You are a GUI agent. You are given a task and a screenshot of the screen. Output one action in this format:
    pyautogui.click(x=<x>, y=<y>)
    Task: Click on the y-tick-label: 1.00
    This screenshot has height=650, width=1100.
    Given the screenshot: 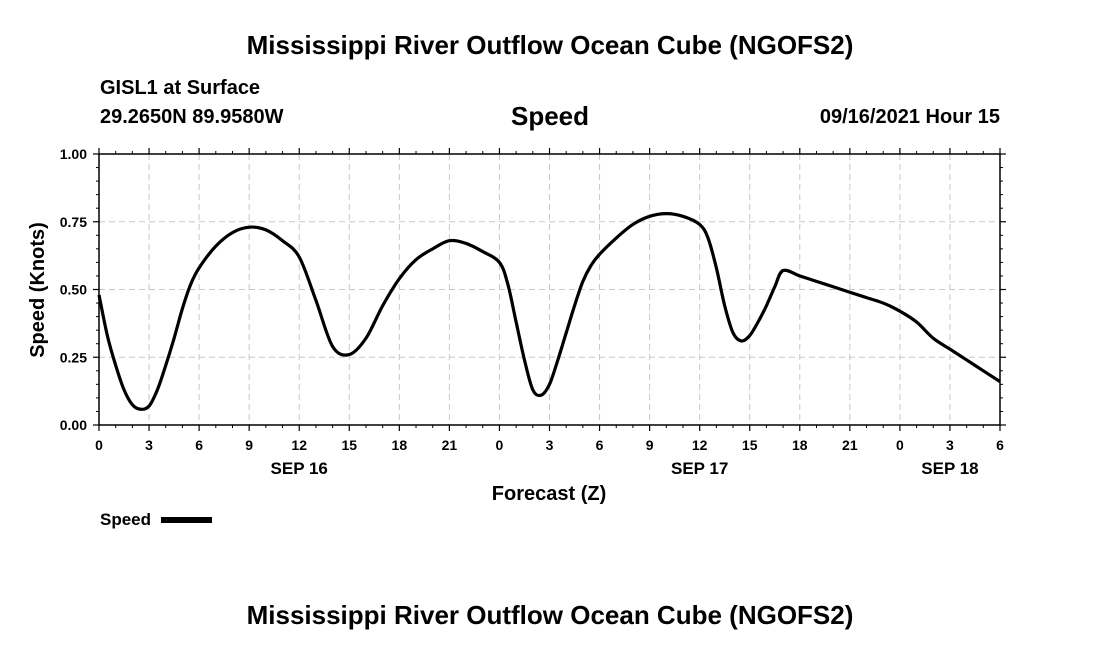 What is the action you would take?
    pyautogui.click(x=73, y=154)
    